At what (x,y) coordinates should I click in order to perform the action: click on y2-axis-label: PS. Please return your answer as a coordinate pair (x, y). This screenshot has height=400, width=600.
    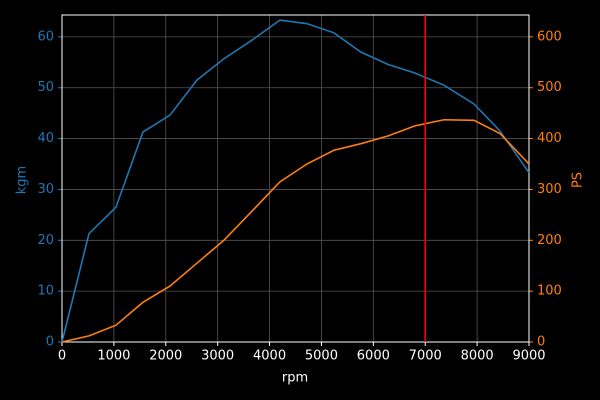
    Looking at the image, I should click on (578, 180).